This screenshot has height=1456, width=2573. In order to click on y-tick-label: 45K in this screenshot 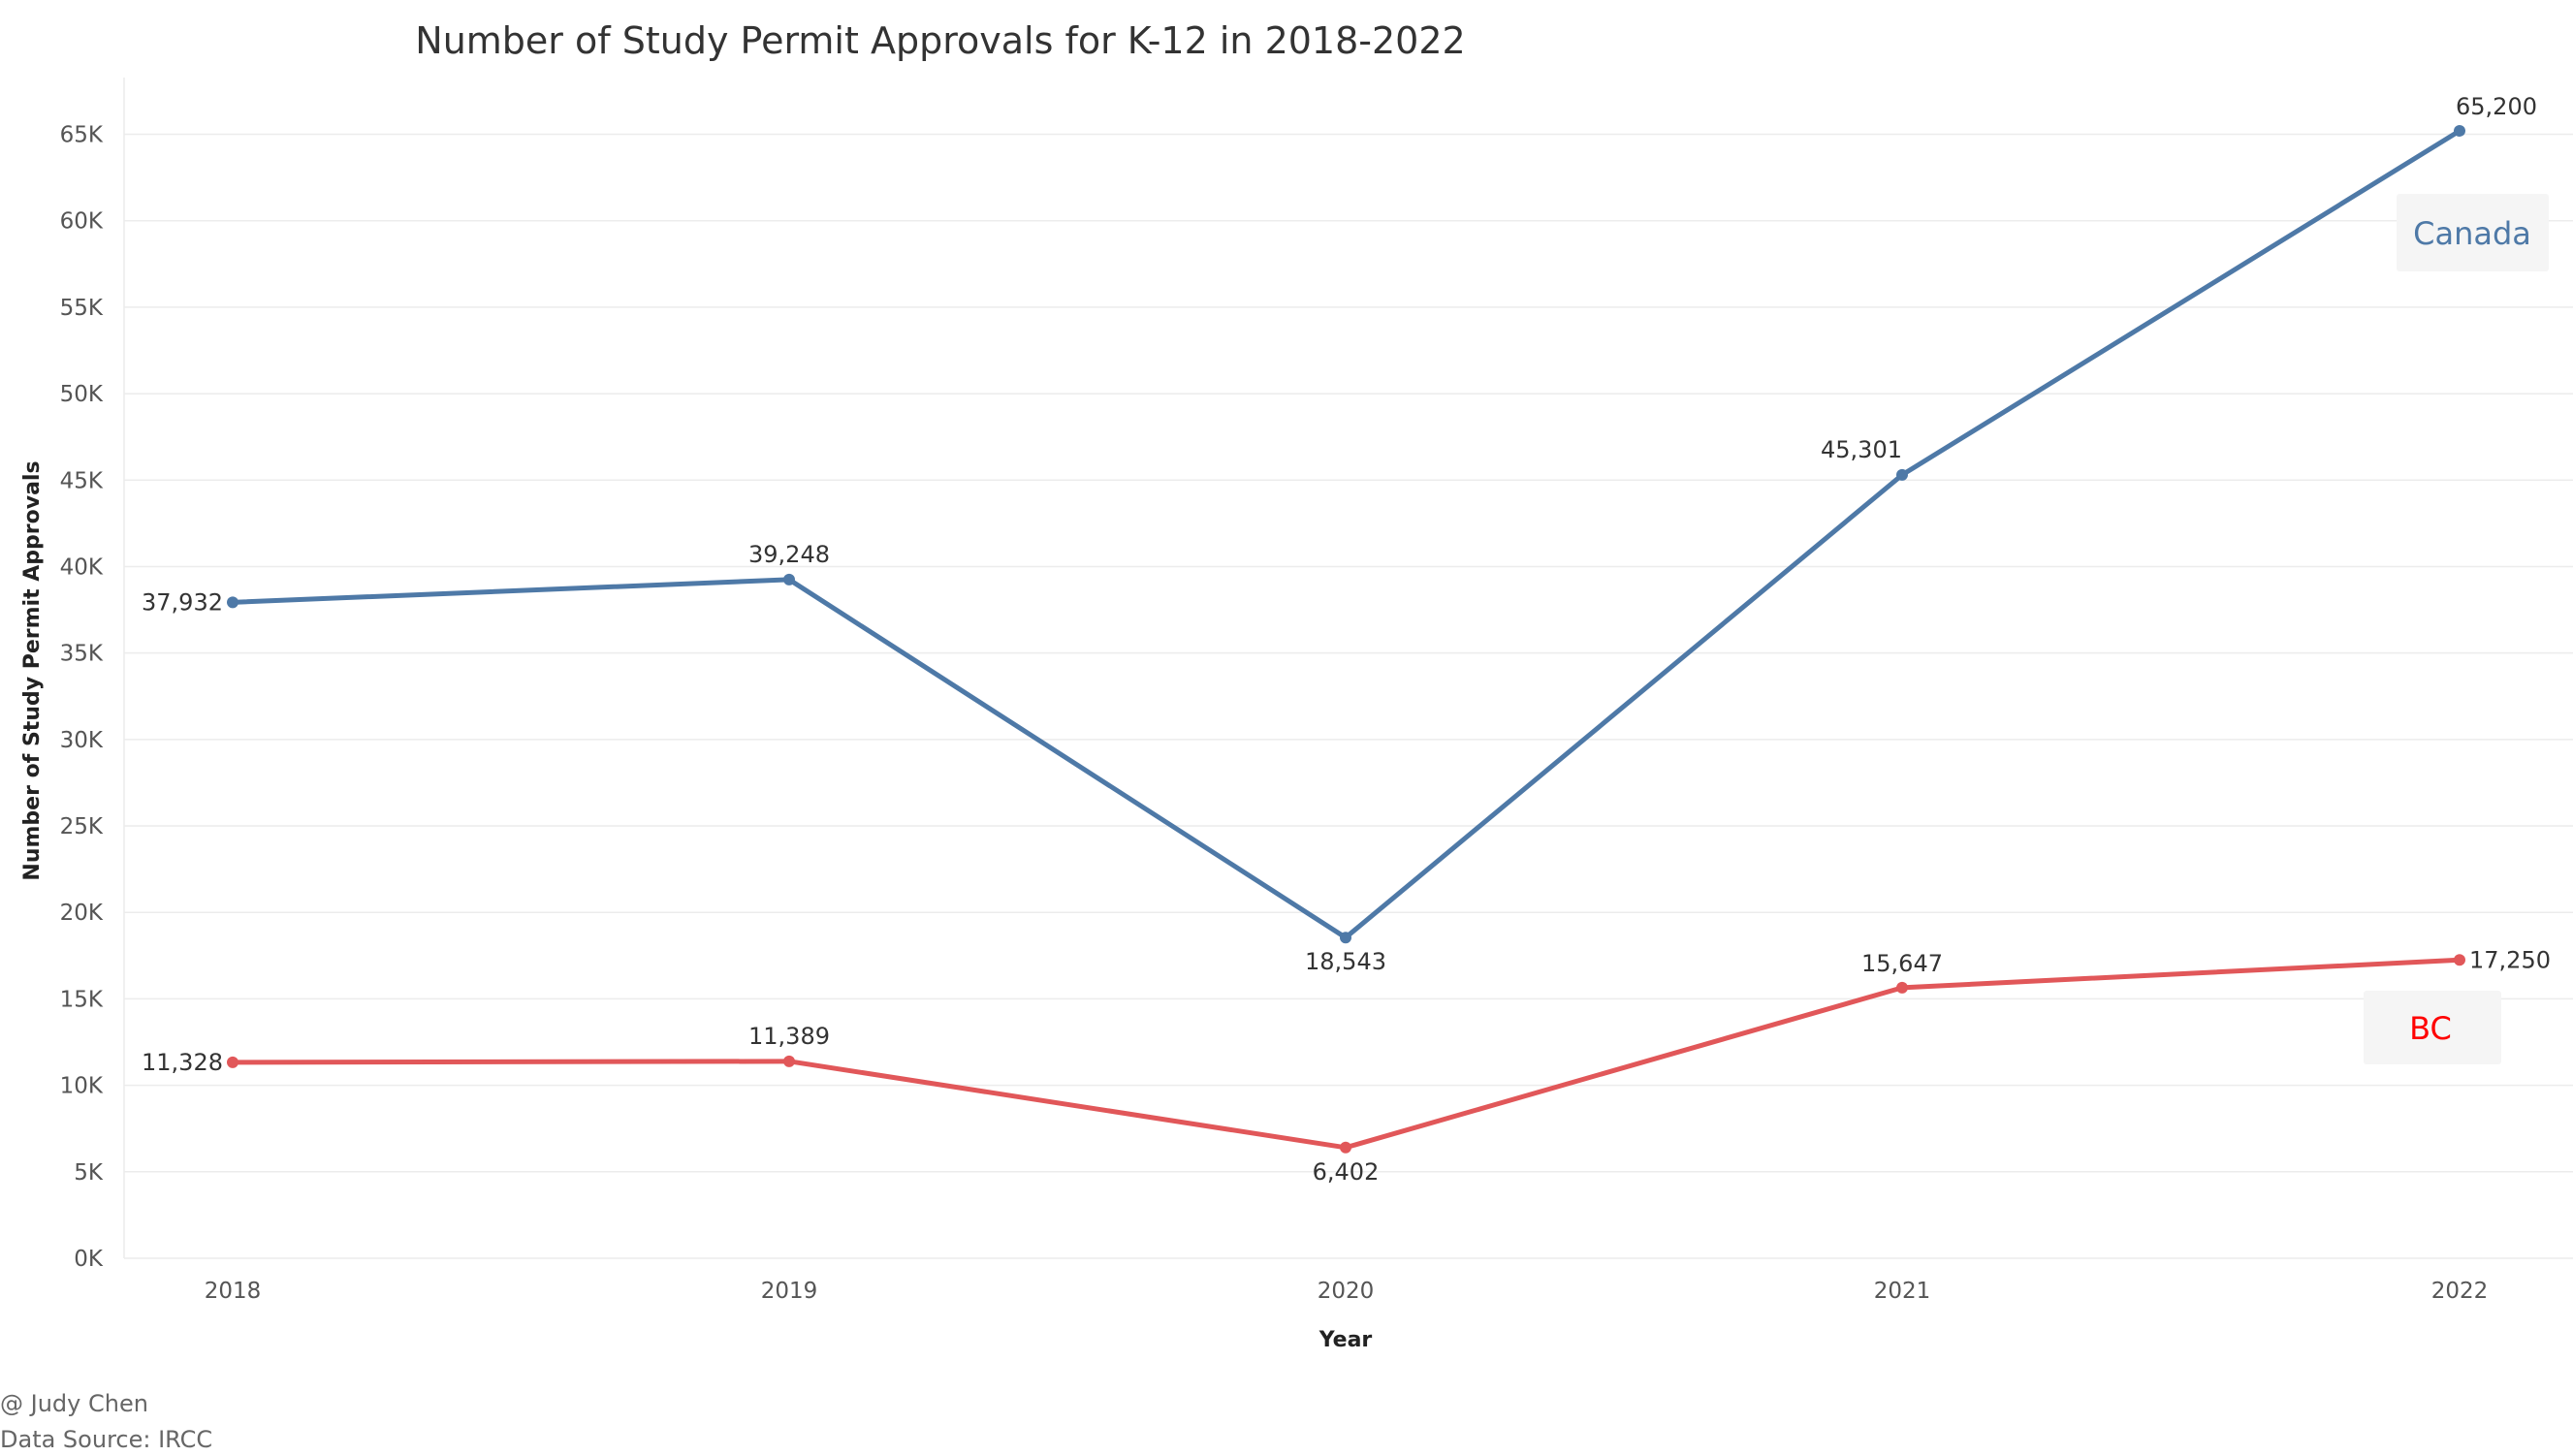, I will do `click(82, 481)`.